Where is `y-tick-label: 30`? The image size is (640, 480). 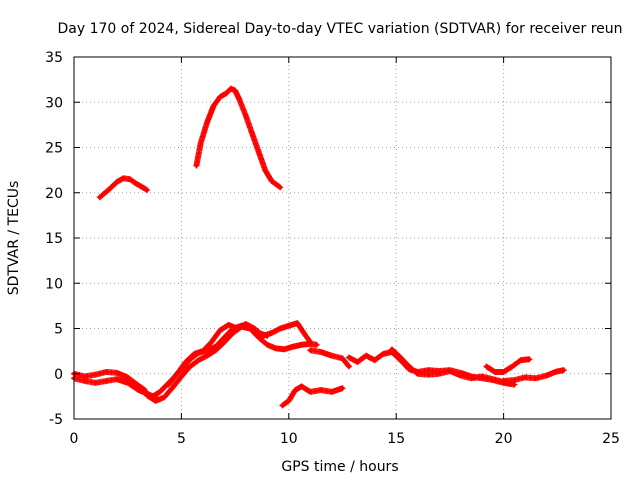
y-tick-label: 30 is located at coordinates (54, 103).